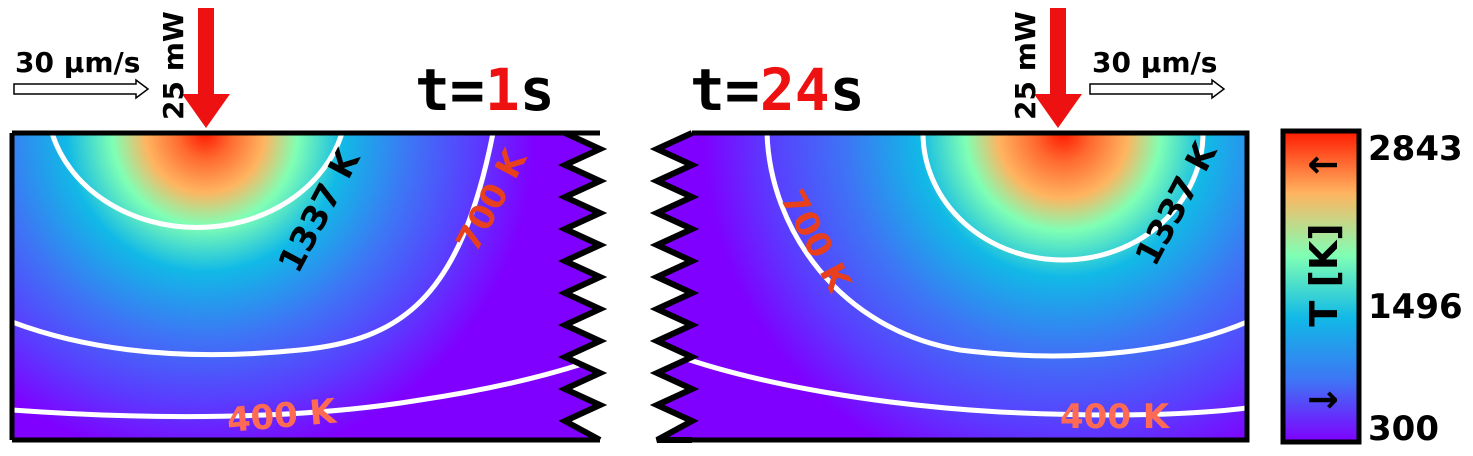 This screenshot has height=456, width=1473. What do you see at coordinates (1403, 429) in the screenshot?
I see `colorbar-tick-min: 300` at bounding box center [1403, 429].